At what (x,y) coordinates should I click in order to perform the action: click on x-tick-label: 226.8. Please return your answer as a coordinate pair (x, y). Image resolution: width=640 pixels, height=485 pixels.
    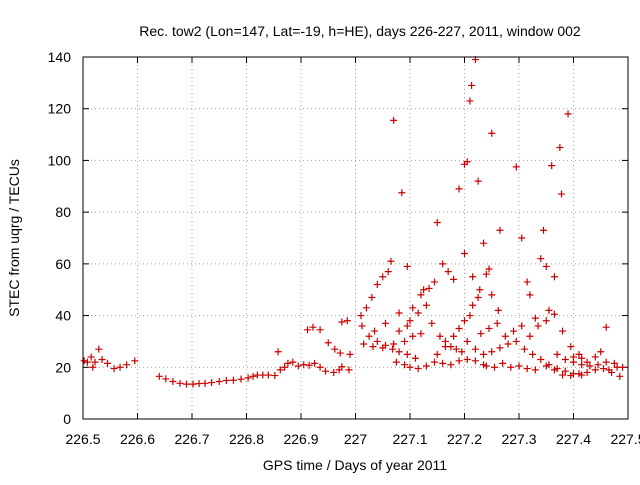
    Looking at the image, I should click on (246, 439).